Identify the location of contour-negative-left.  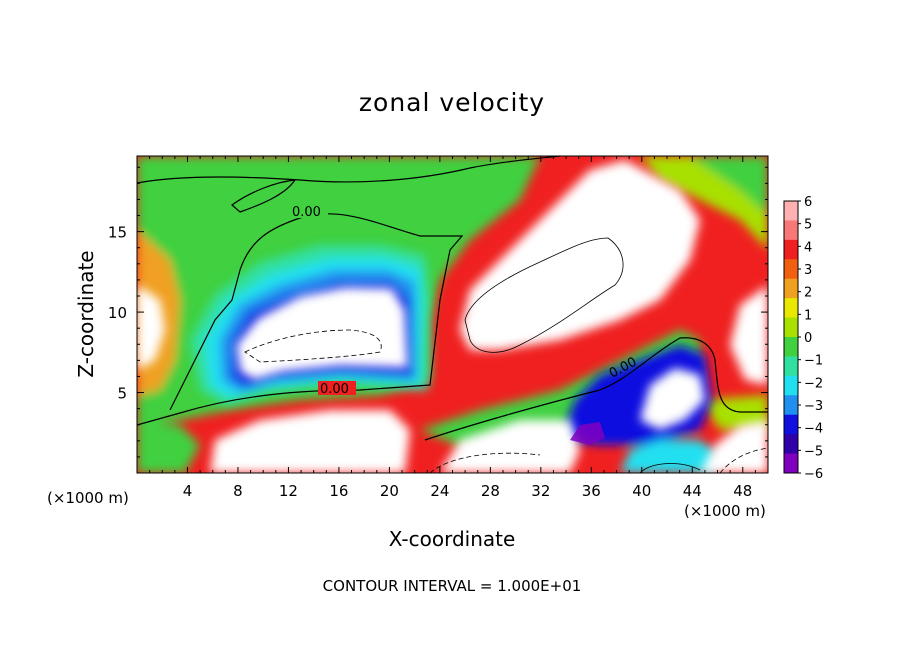
(313, 346).